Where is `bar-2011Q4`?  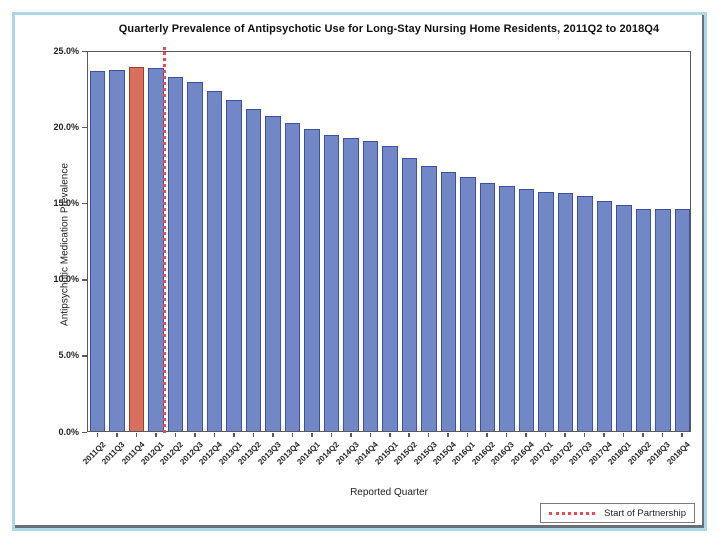
bar-2011Q4 is located at coordinates (136, 248).